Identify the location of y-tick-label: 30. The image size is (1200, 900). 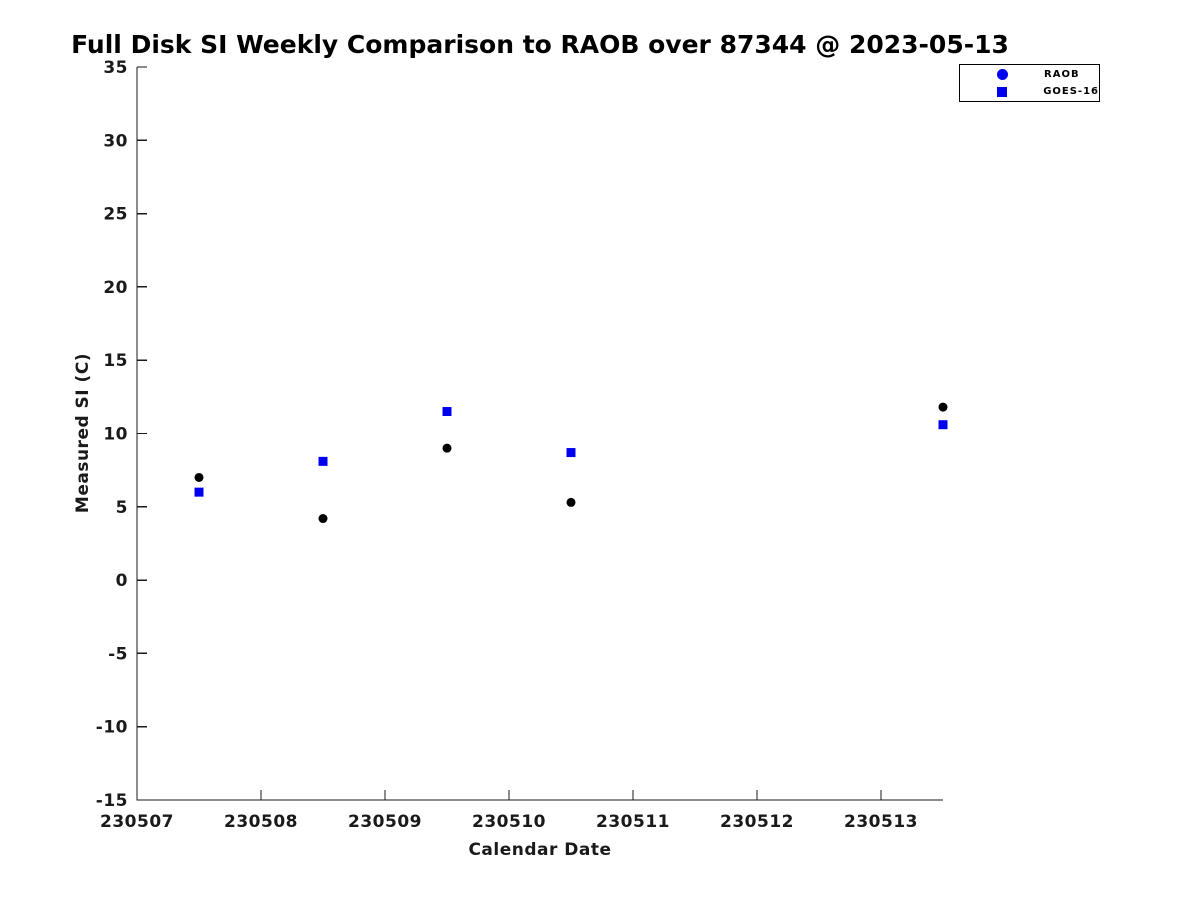
(115, 141).